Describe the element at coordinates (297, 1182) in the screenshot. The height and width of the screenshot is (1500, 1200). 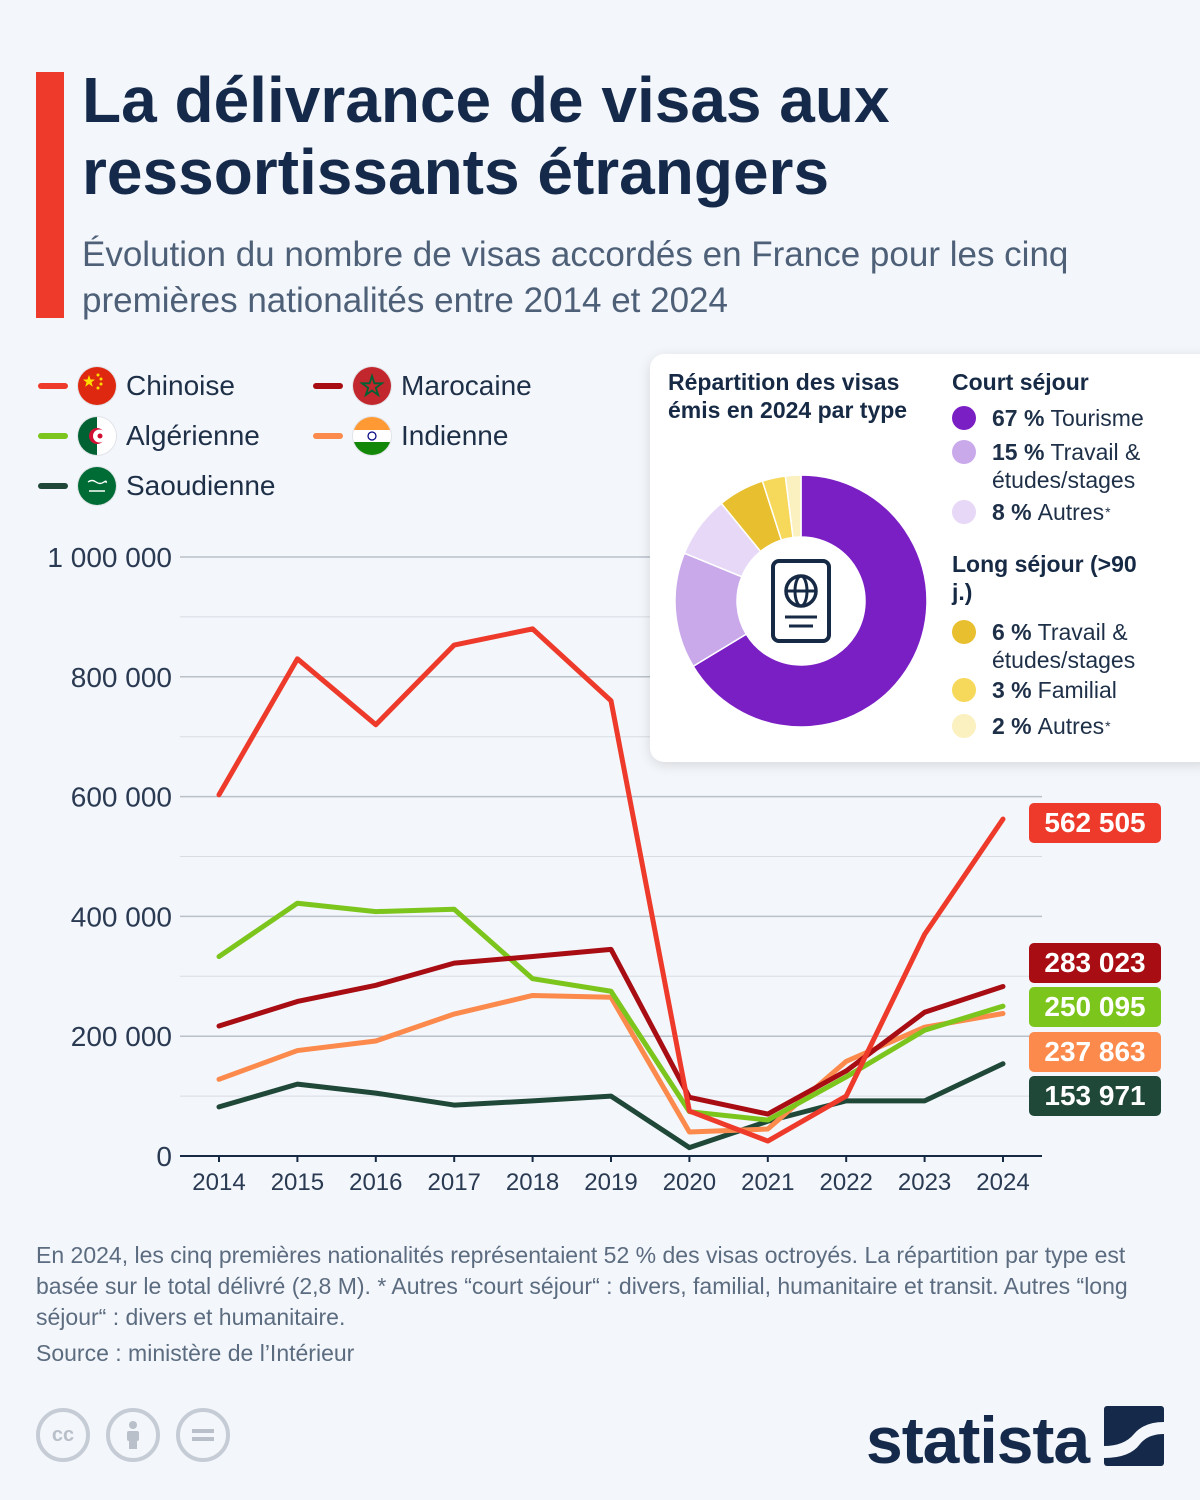
I see `x-tick-label: 2015` at that location.